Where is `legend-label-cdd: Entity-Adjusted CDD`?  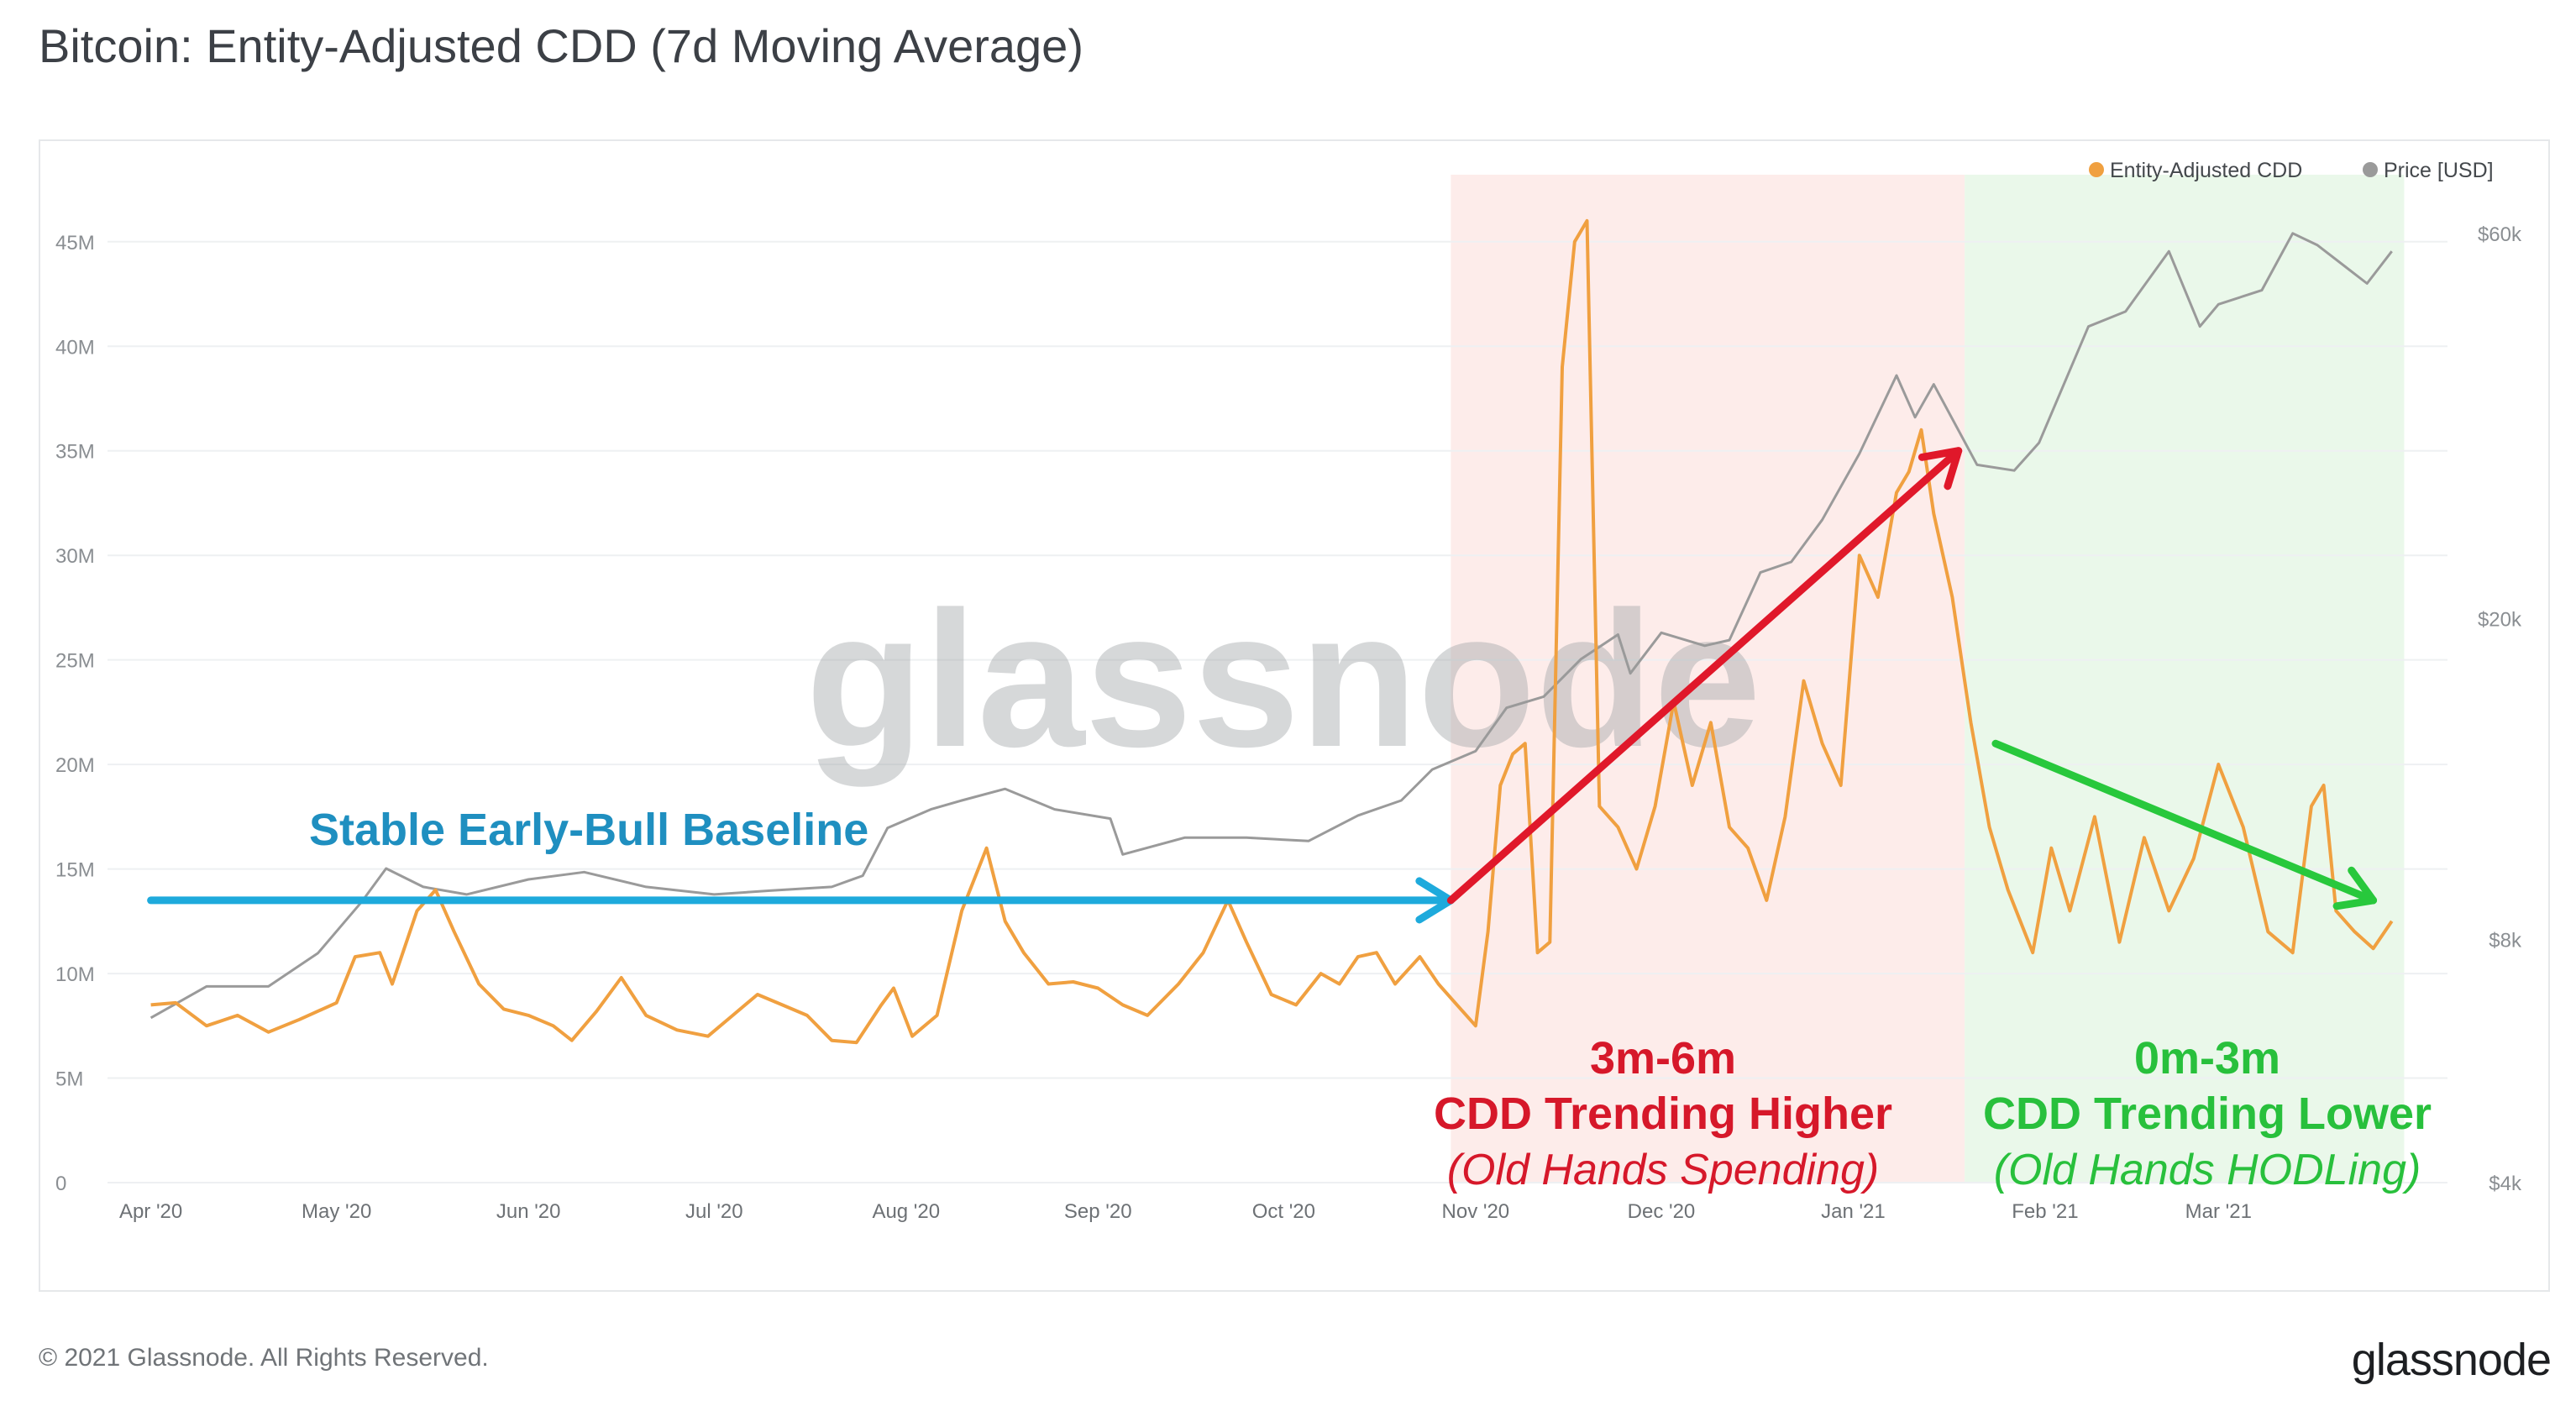 legend-label-cdd: Entity-Adjusted CDD is located at coordinates (2206, 170).